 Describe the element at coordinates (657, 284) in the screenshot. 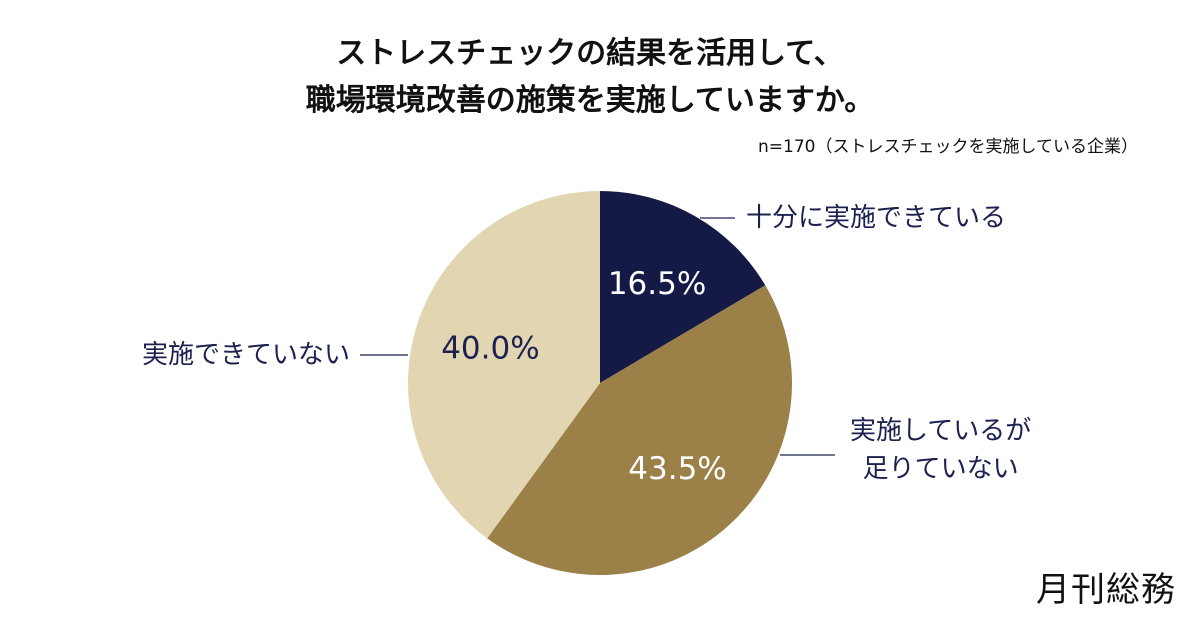

I see `value-label: 16.5%` at that location.